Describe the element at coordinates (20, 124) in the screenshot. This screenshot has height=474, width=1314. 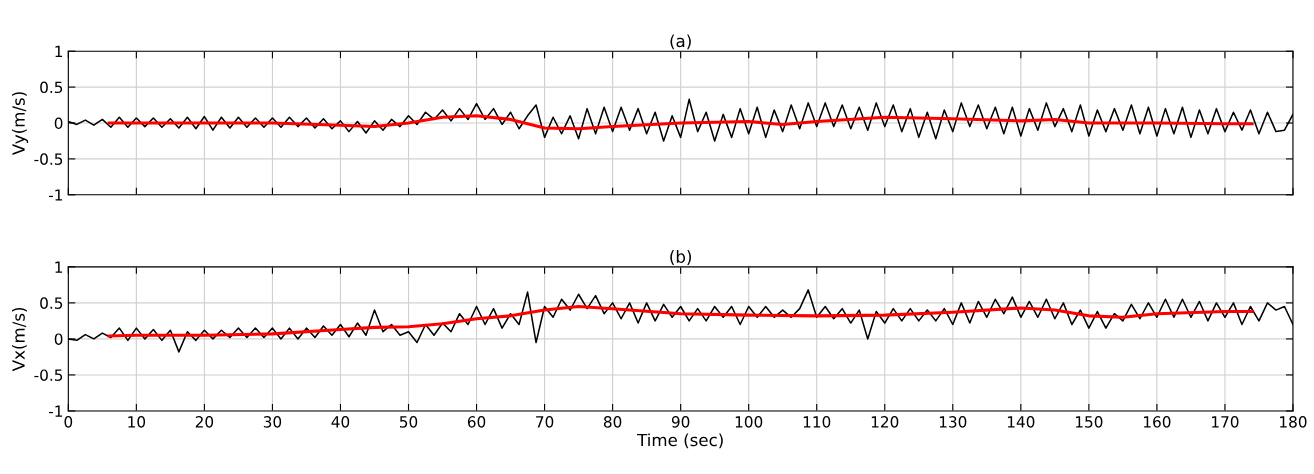
I see `y-axis-title: Vy(m/s)` at that location.